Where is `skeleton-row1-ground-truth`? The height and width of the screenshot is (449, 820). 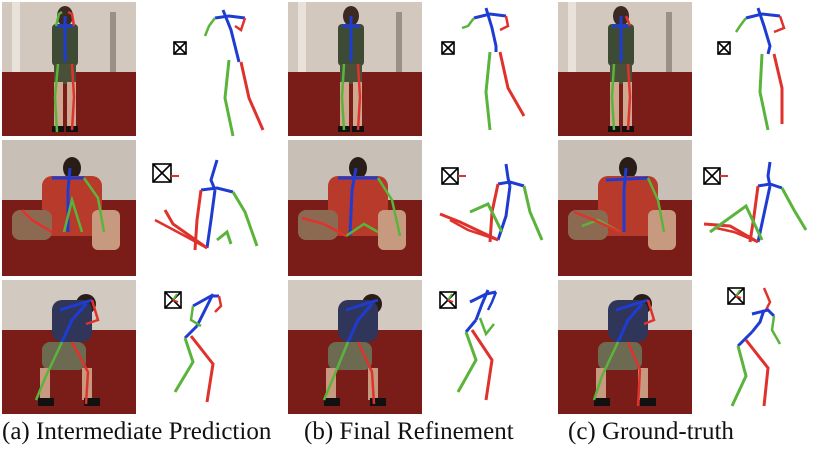
skeleton-row1-ground-truth is located at coordinates (754, 69).